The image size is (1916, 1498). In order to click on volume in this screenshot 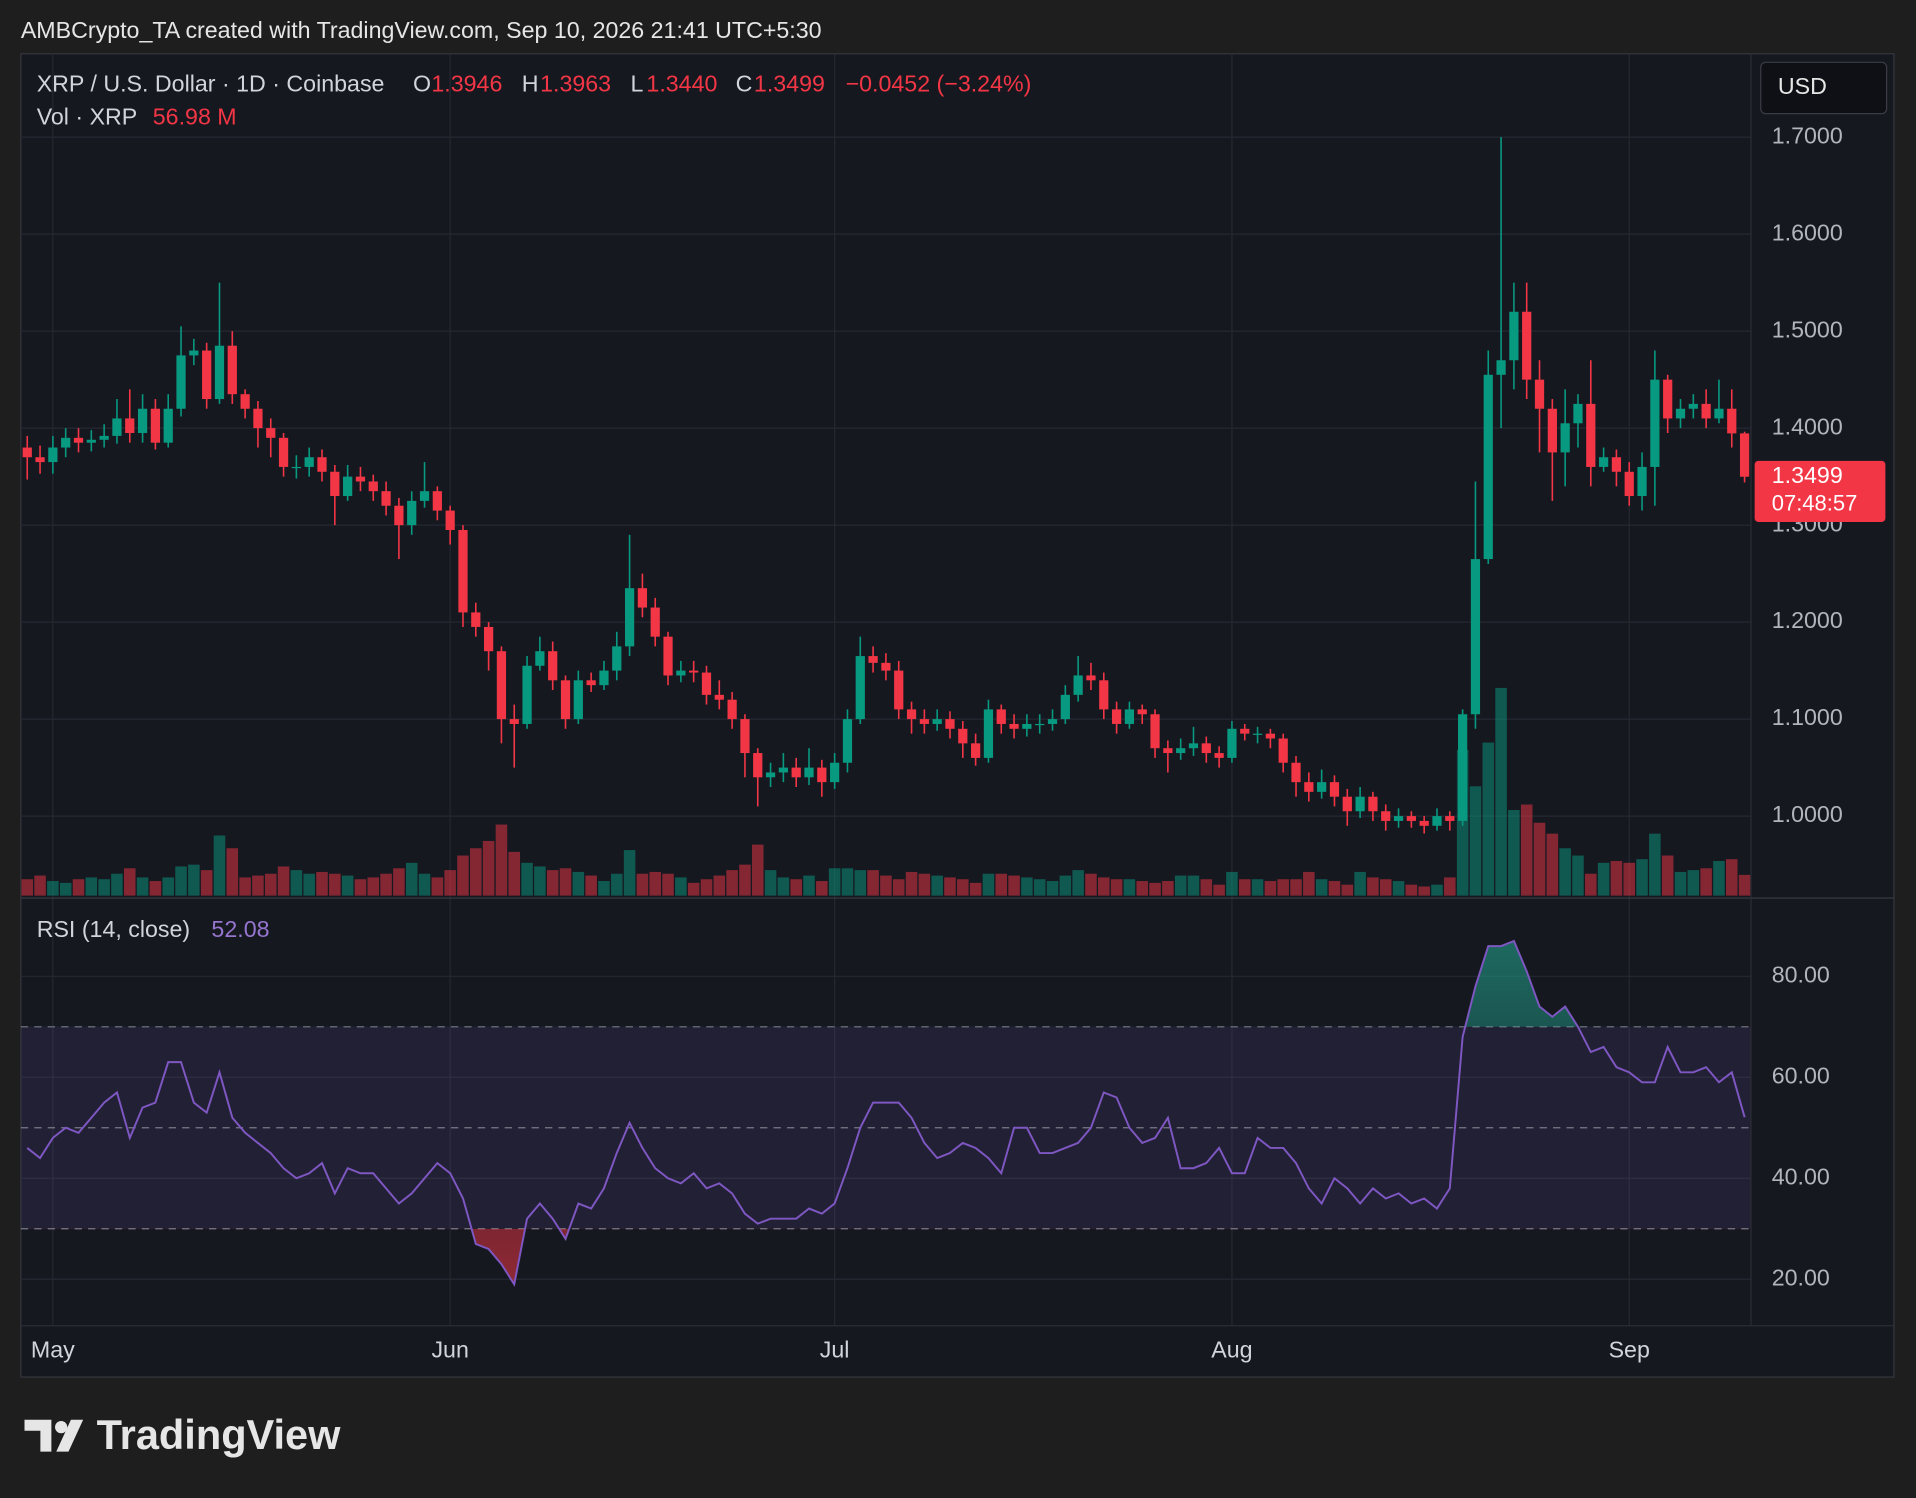, I will do `click(886, 791)`.